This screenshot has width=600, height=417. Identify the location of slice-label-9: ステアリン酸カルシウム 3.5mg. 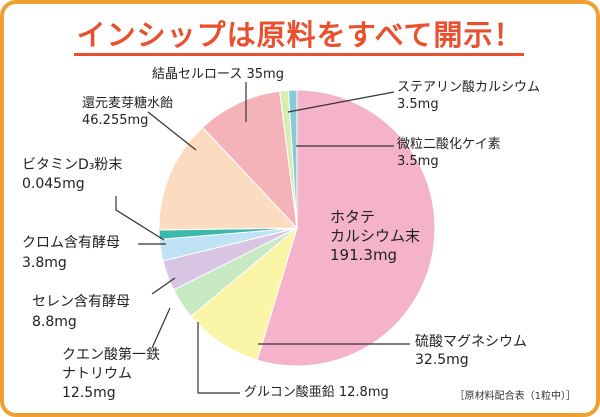
(468, 96).